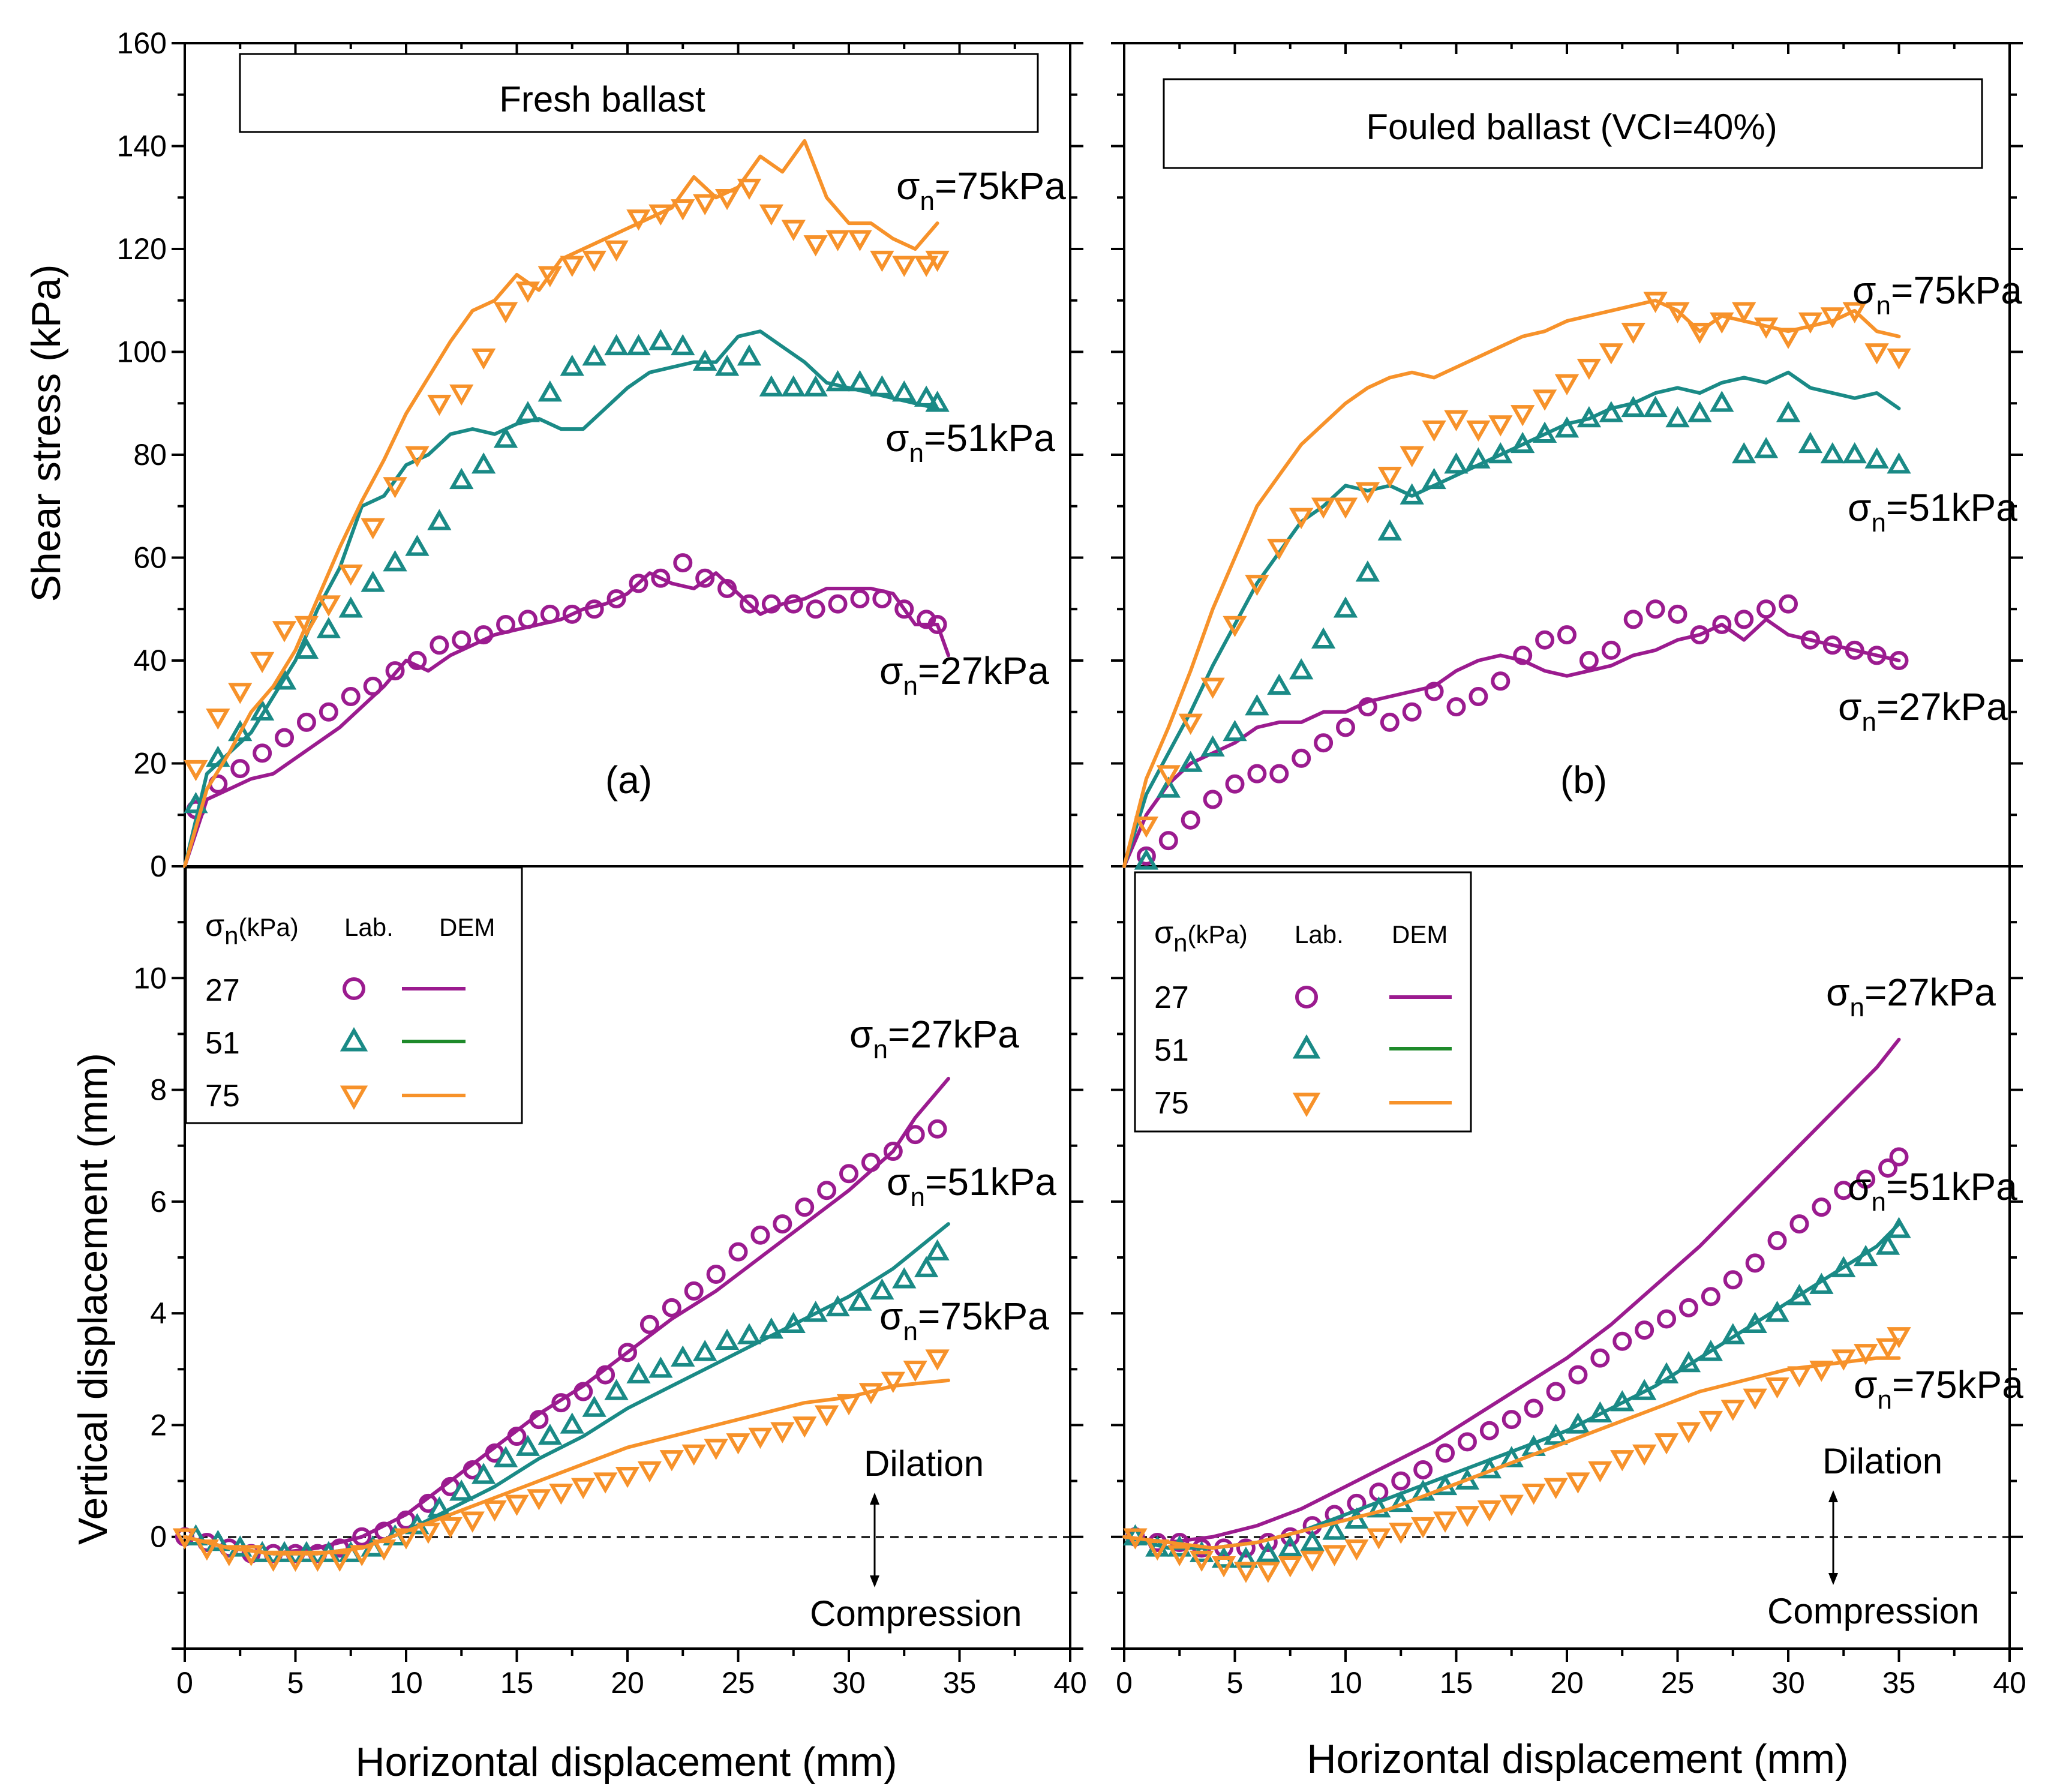 The image size is (2060, 1792). What do you see at coordinates (628, 1683) in the screenshot?
I see `x-tick-label: 20` at bounding box center [628, 1683].